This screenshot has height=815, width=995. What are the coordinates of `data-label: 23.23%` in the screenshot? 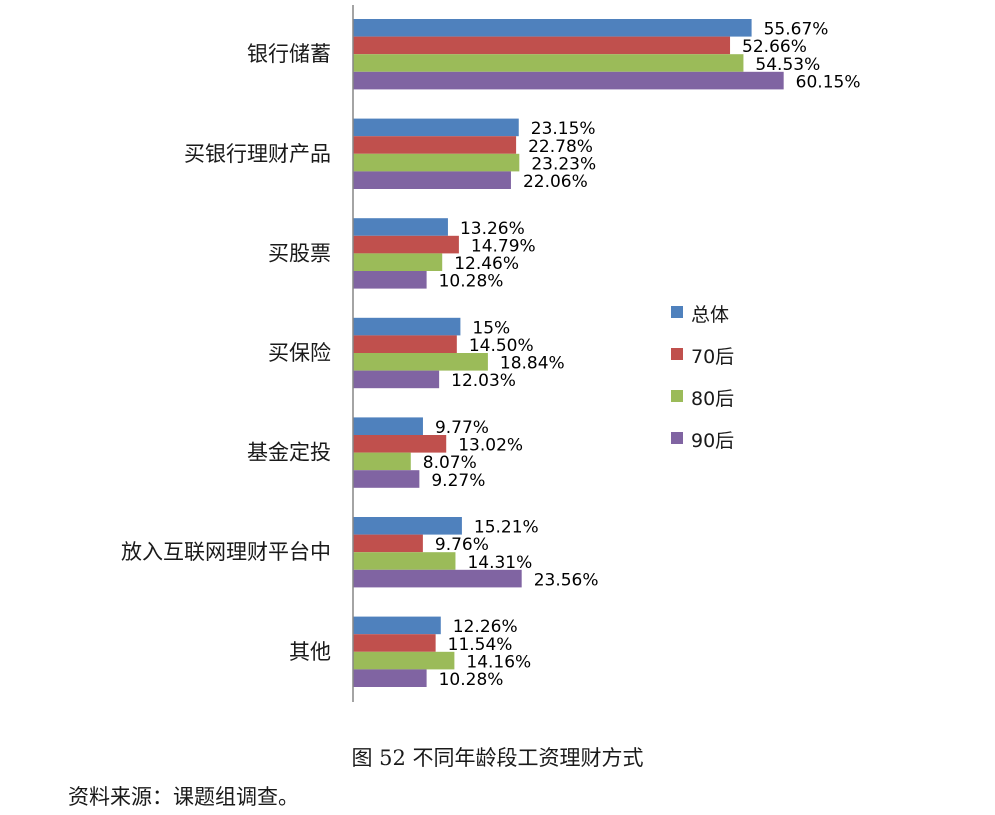 It's located at (563, 164).